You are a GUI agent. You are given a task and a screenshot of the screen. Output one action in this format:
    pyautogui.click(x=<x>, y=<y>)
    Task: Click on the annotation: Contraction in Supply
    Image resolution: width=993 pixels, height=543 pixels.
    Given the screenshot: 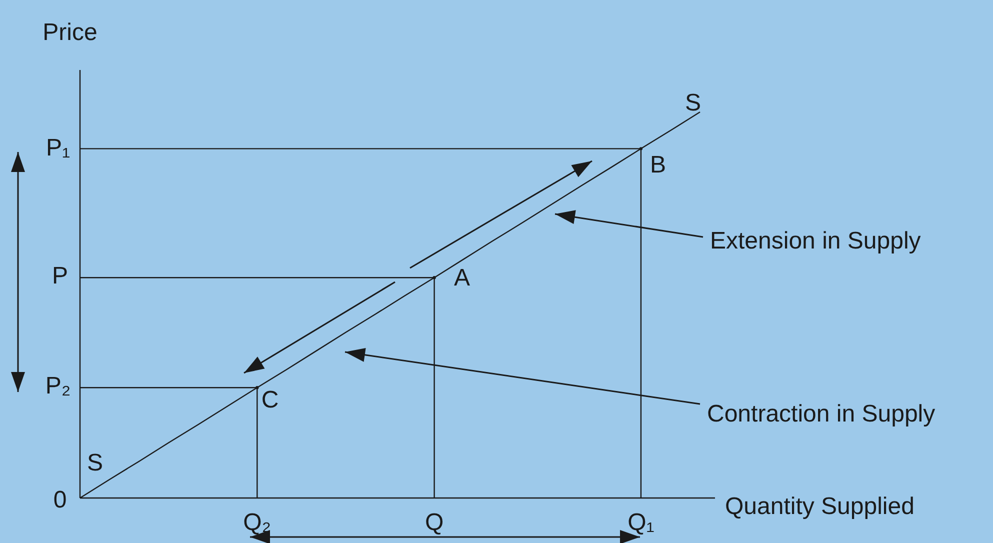 What is the action you would take?
    pyautogui.click(x=821, y=414)
    